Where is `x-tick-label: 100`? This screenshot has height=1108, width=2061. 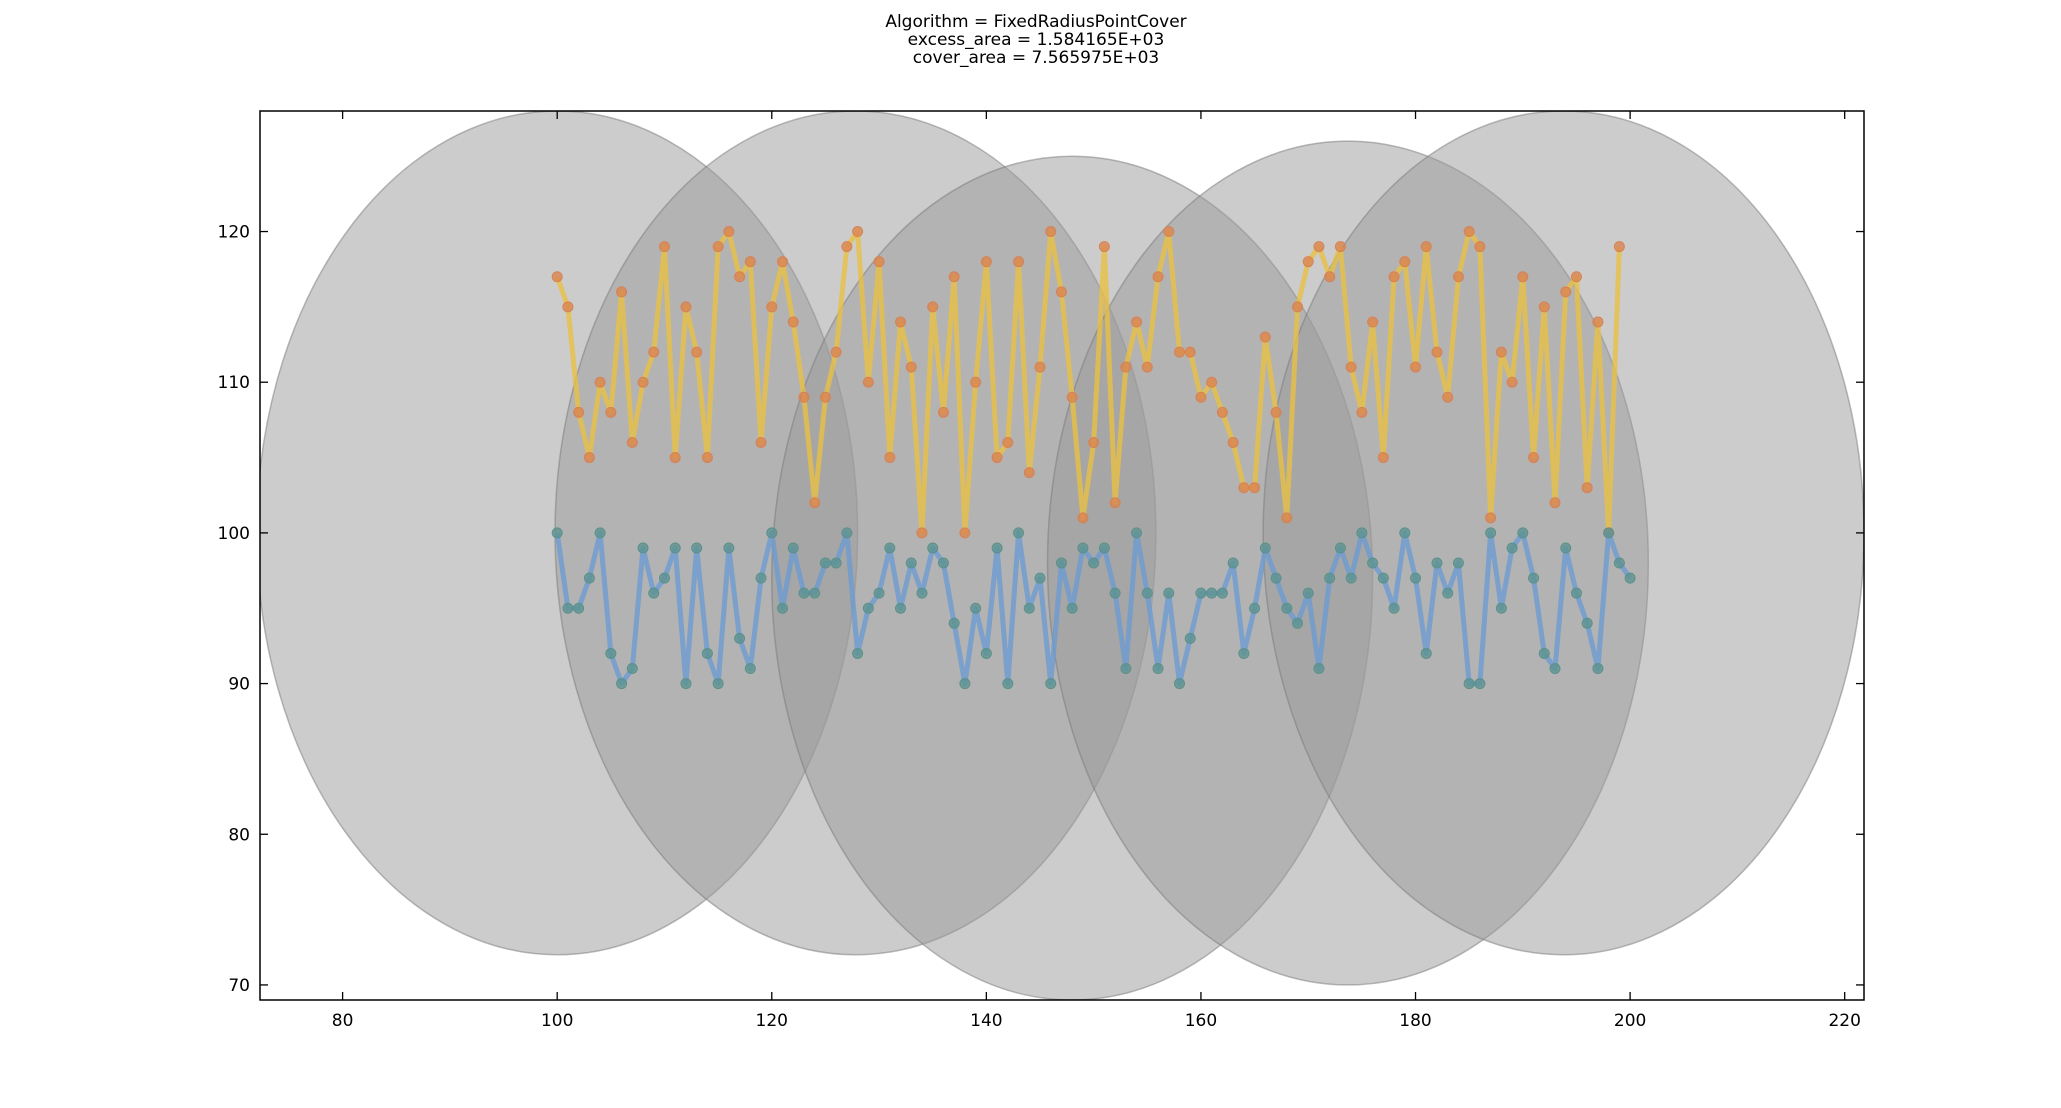
x-tick-label: 100 is located at coordinates (557, 1021).